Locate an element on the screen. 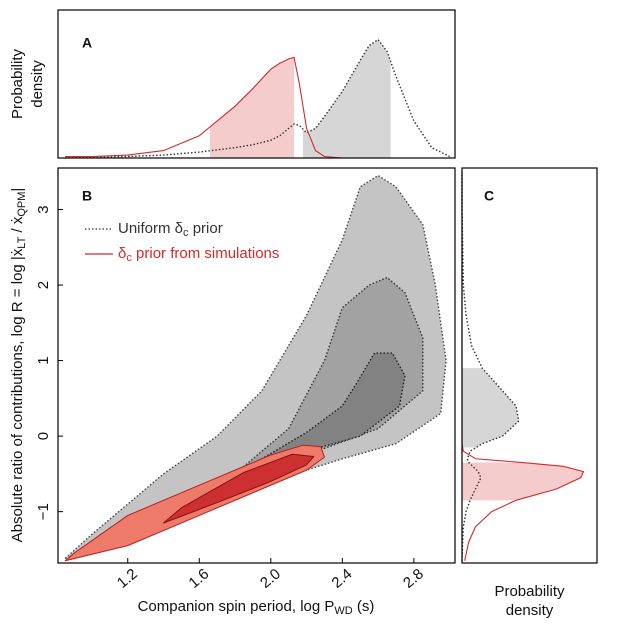 Image resolution: width=624 pixels, height=624 pixels. x-tick-label: 2.0 is located at coordinates (270, 578).